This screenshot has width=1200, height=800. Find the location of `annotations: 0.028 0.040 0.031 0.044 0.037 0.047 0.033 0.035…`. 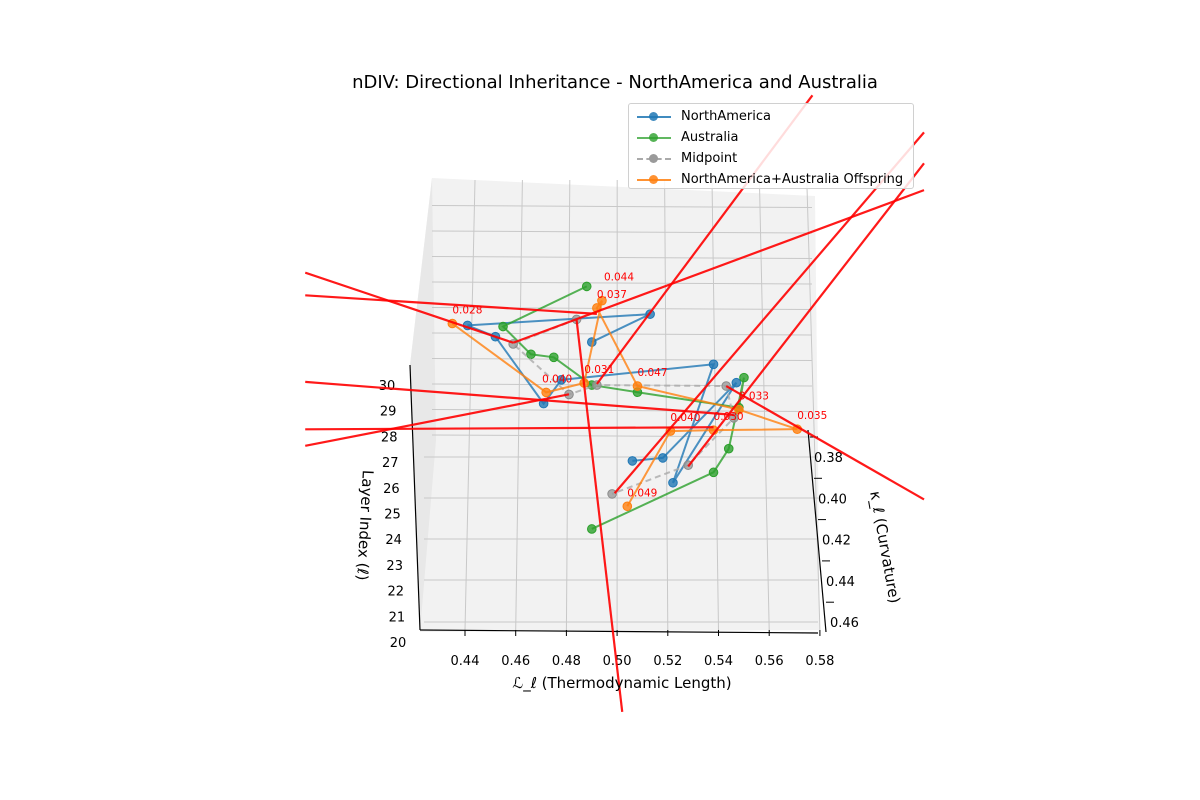

annotations: 0.028 0.040 0.031 0.044 0.037 0.047 0.033 0.035… is located at coordinates (639, 386).